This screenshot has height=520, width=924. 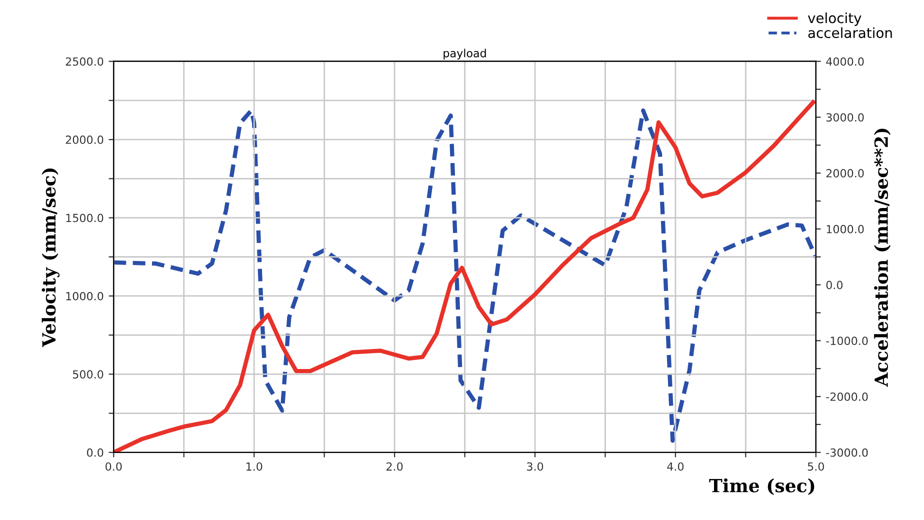 What do you see at coordinates (51, 258) in the screenshot?
I see `y-axis-title: Velocity (mm/sec)` at bounding box center [51, 258].